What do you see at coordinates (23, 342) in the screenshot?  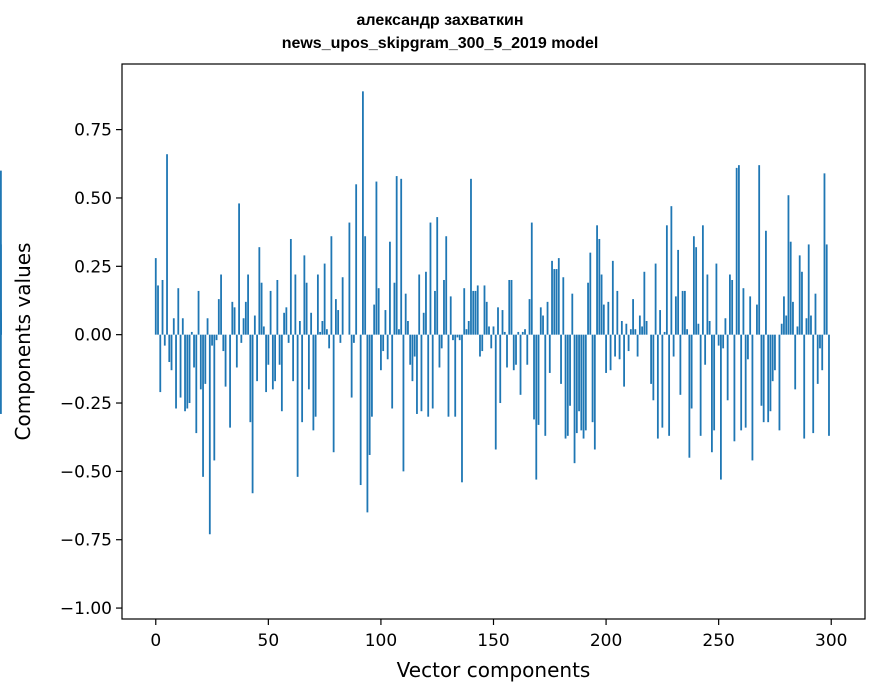 I see `y-axis-label: Components values` at bounding box center [23, 342].